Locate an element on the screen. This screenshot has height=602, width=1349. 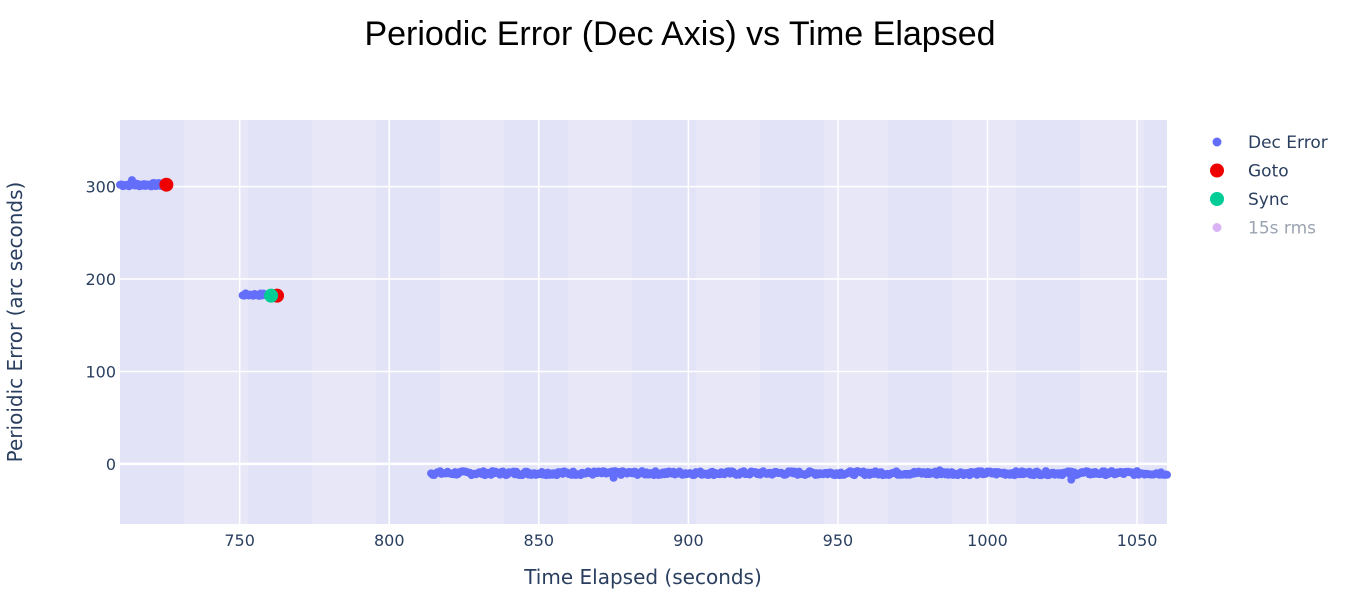
legend-item-goto: Goto is located at coordinates (1249, 172).